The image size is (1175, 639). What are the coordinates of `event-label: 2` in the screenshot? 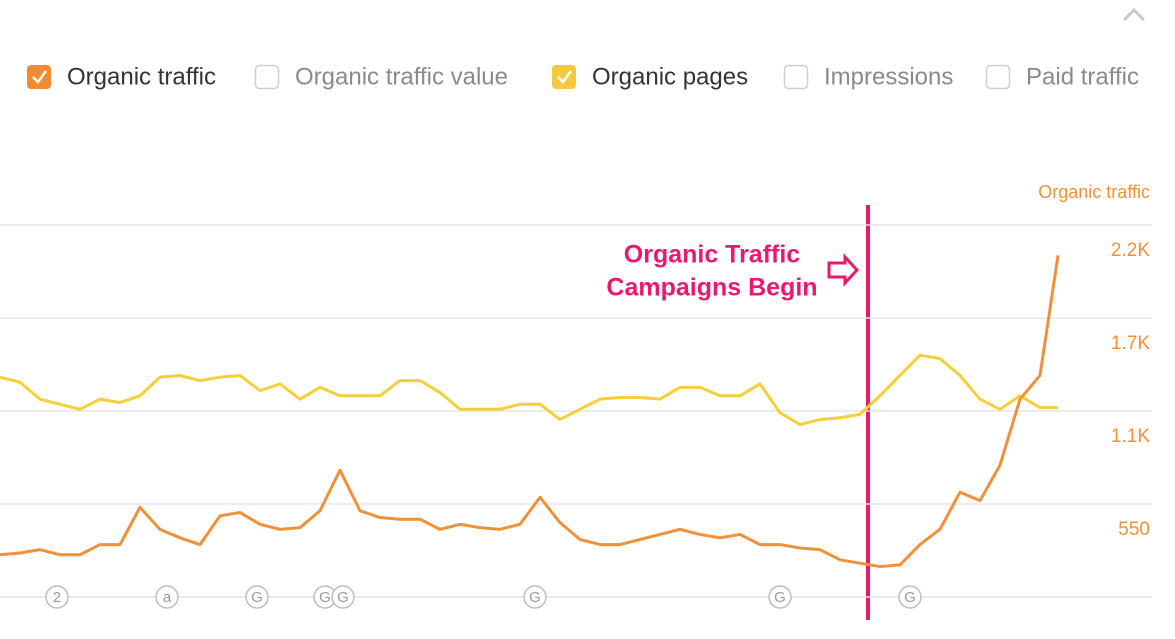 It's located at (57, 597).